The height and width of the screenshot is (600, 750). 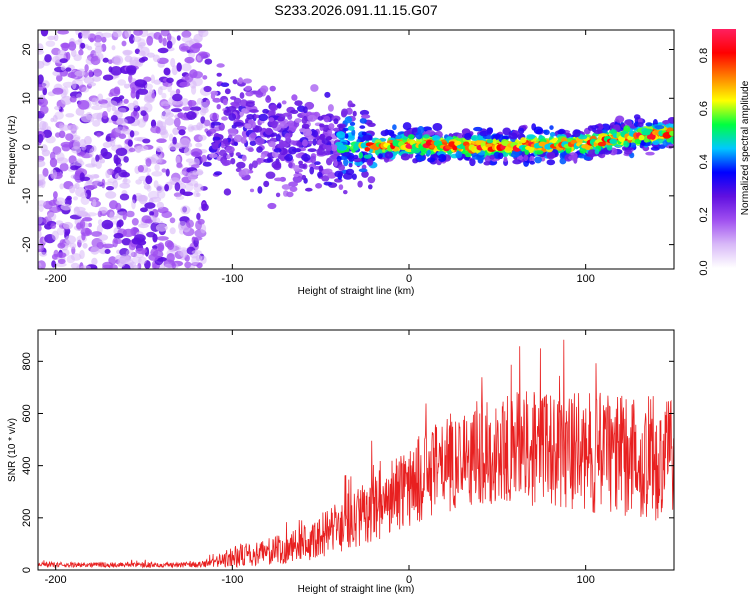 What do you see at coordinates (27, 98) in the screenshot?
I see `y-tick-label: 10` at bounding box center [27, 98].